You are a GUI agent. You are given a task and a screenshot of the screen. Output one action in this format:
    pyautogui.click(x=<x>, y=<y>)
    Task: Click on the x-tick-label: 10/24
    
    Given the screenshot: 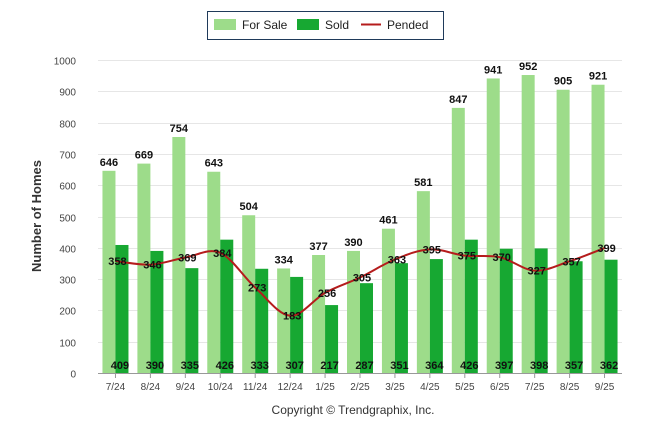 What is the action you would take?
    pyautogui.click(x=220, y=387)
    